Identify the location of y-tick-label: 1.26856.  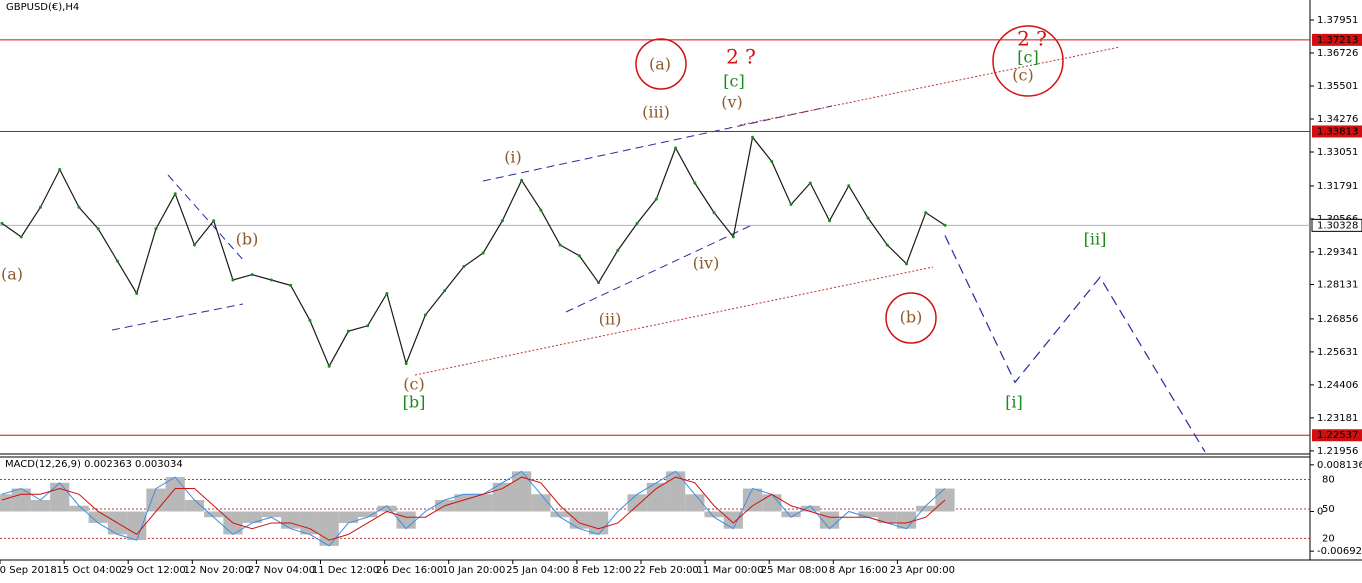
(1337, 319).